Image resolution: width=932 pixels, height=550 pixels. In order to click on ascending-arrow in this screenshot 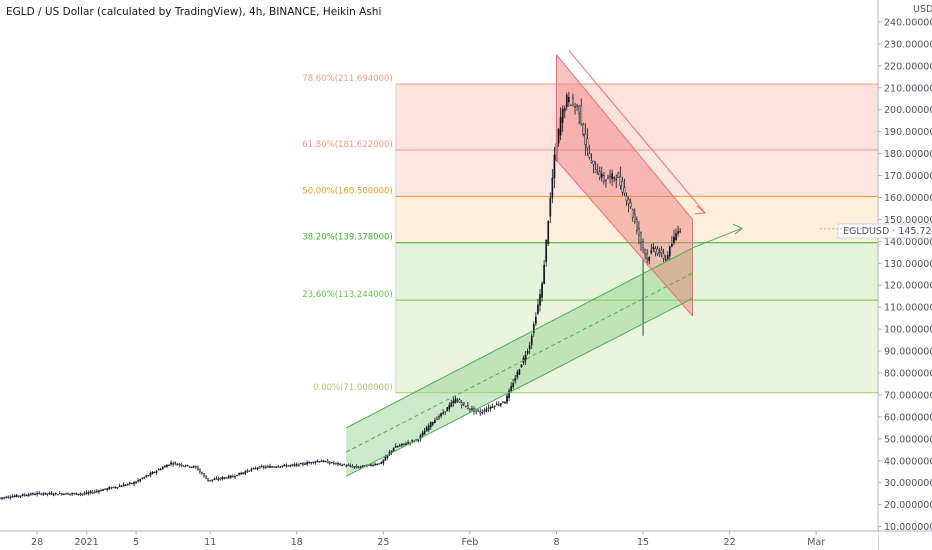, I will do `click(717, 238)`.